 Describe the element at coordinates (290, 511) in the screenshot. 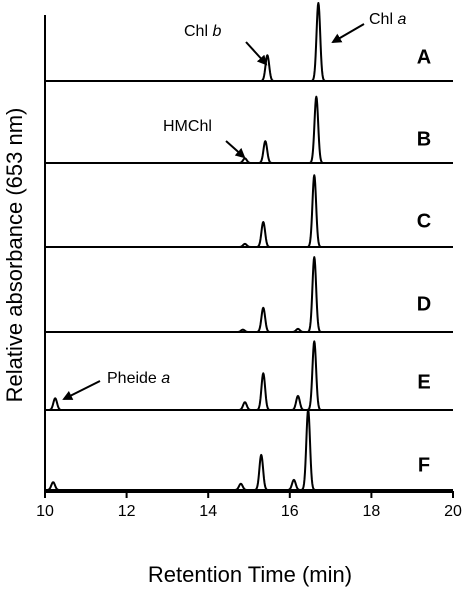

I see `x-tick-label: 16` at that location.